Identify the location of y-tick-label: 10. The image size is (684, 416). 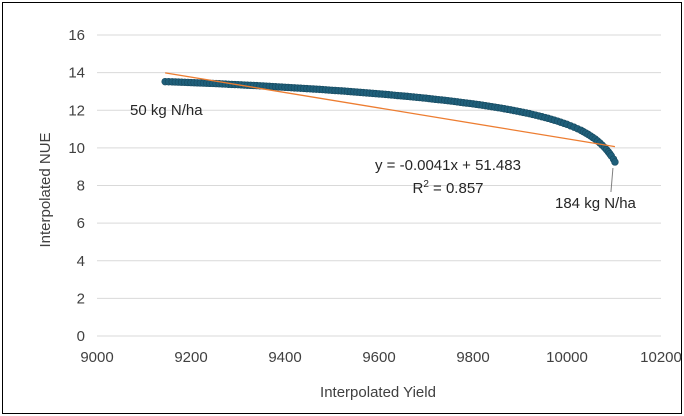
(76, 148).